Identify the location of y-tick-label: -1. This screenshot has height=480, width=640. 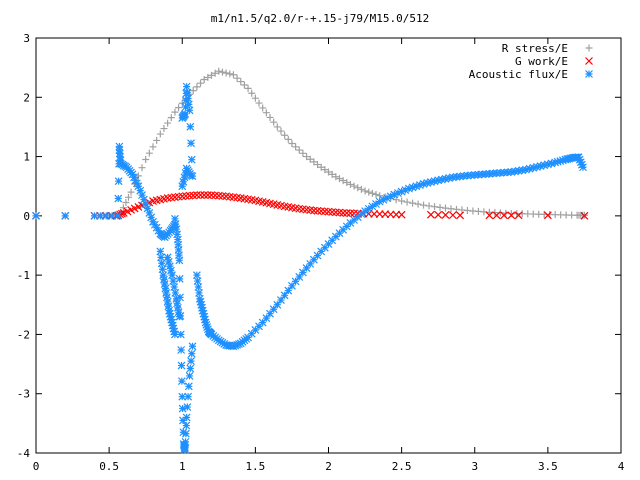
(23, 275).